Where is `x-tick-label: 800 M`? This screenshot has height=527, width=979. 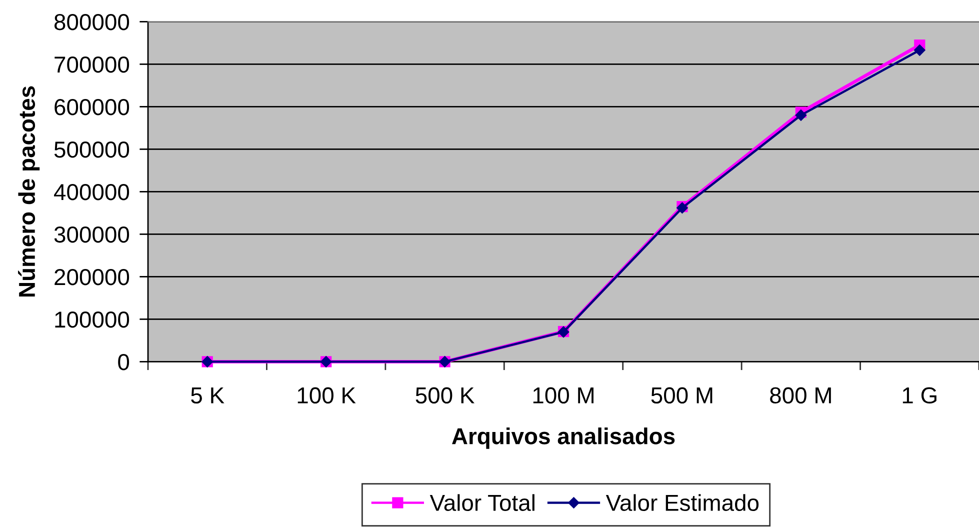
x-tick-label: 800 M is located at coordinates (800, 395).